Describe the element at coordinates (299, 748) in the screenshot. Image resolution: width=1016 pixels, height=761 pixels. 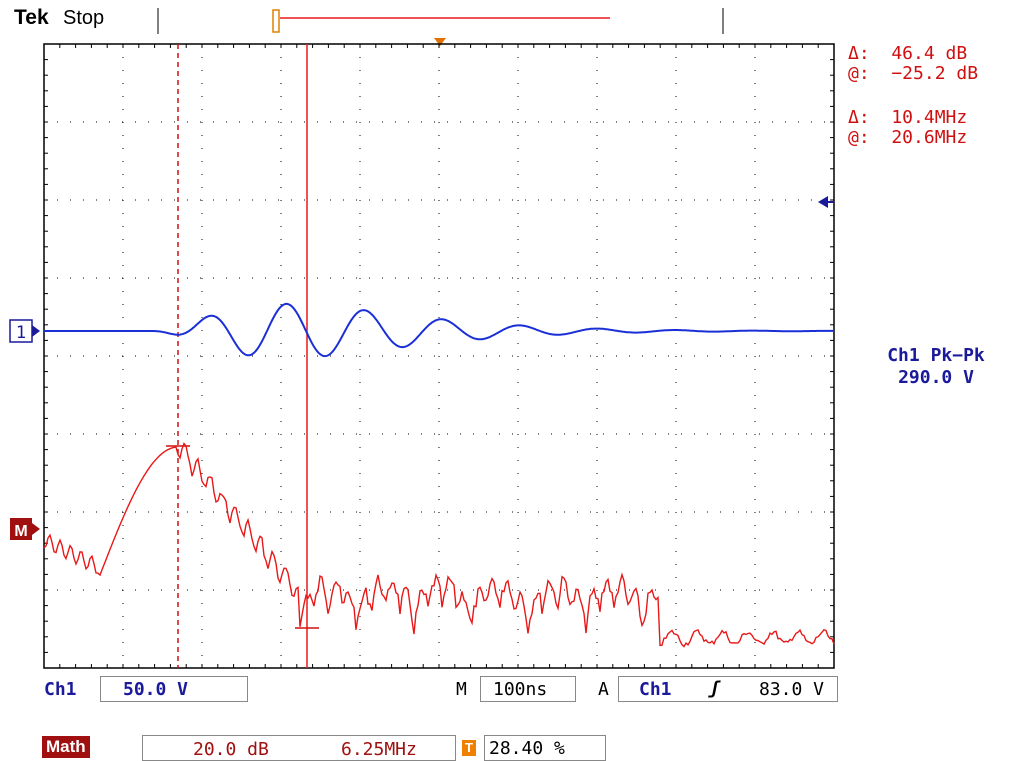
I see `math-scale-box: 20.0 dB 6.25MHz` at that location.